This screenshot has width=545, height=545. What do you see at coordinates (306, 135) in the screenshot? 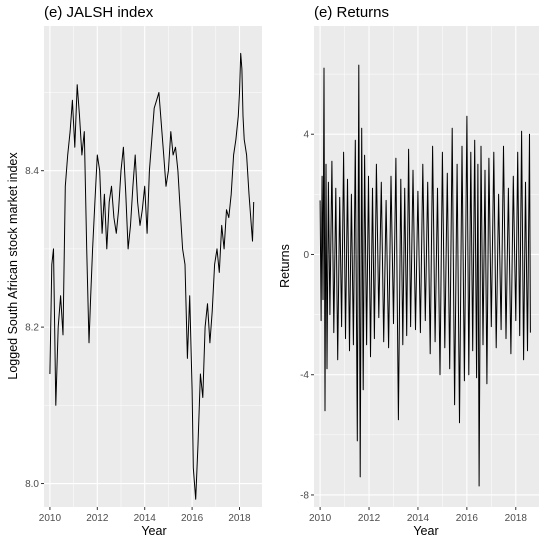
I see `y-tick-label: 4` at bounding box center [306, 135].